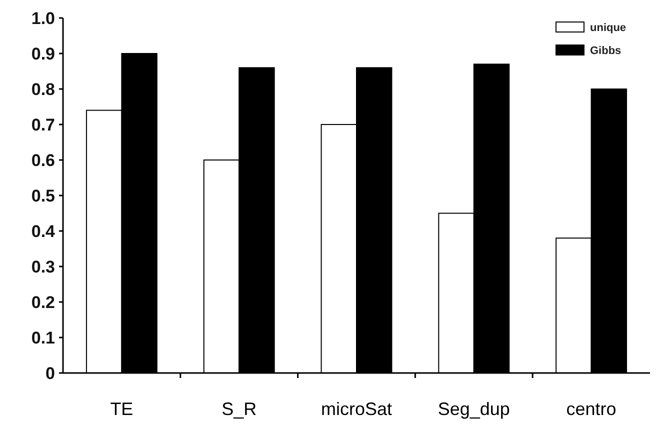  I want to click on y-tick-label: 0.9, so click(43, 54).